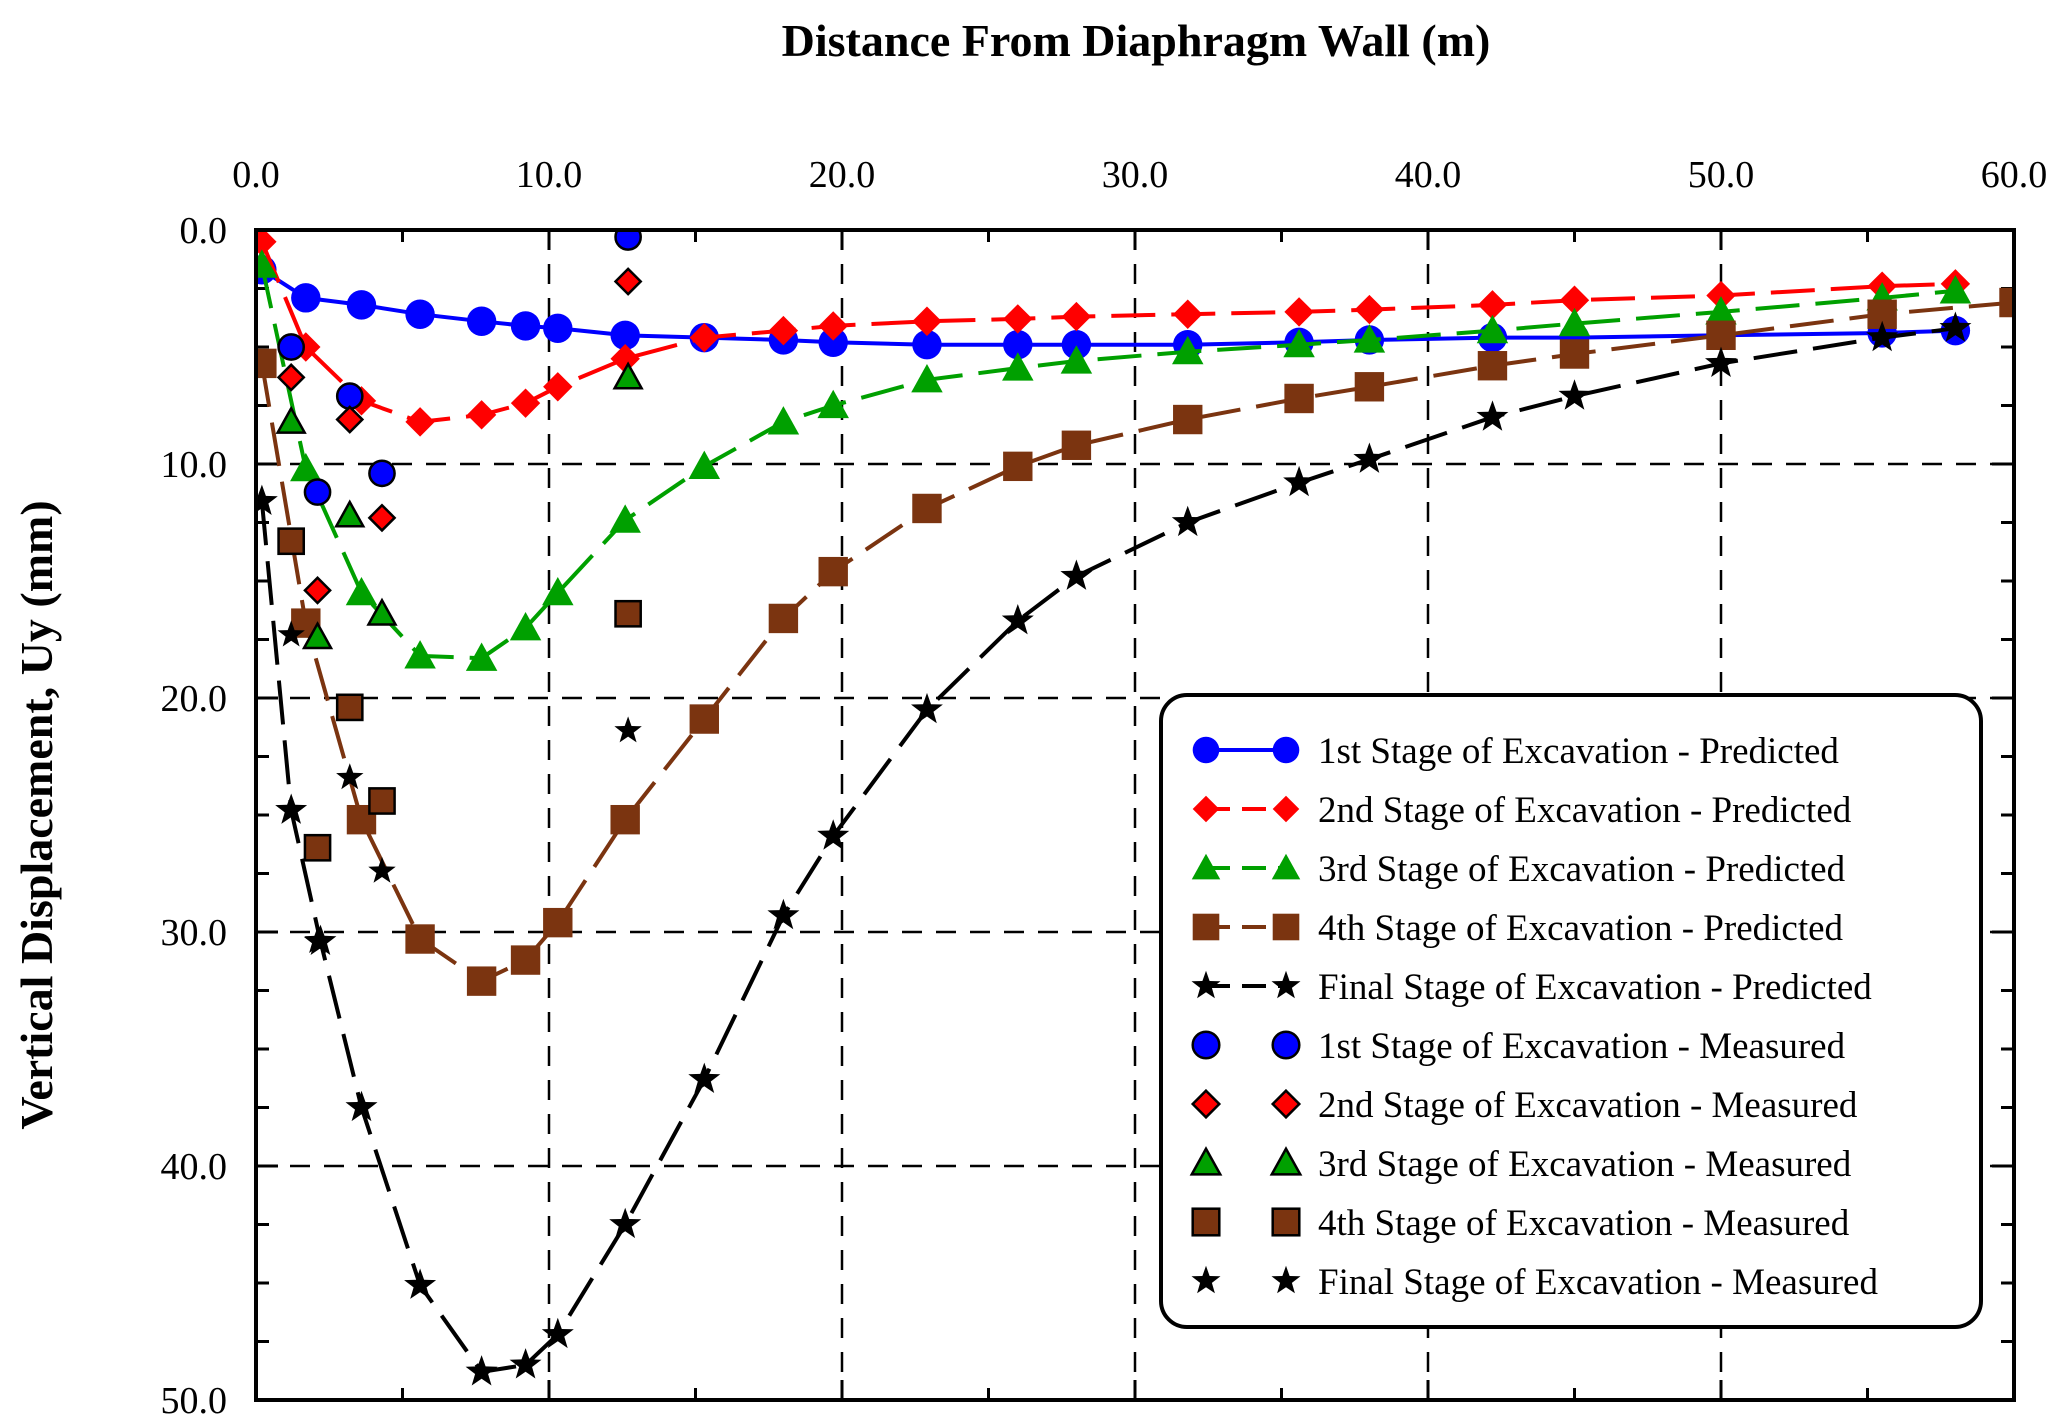 The height and width of the screenshot is (1423, 2058). I want to click on x-tick-label: 20.0, so click(842, 175).